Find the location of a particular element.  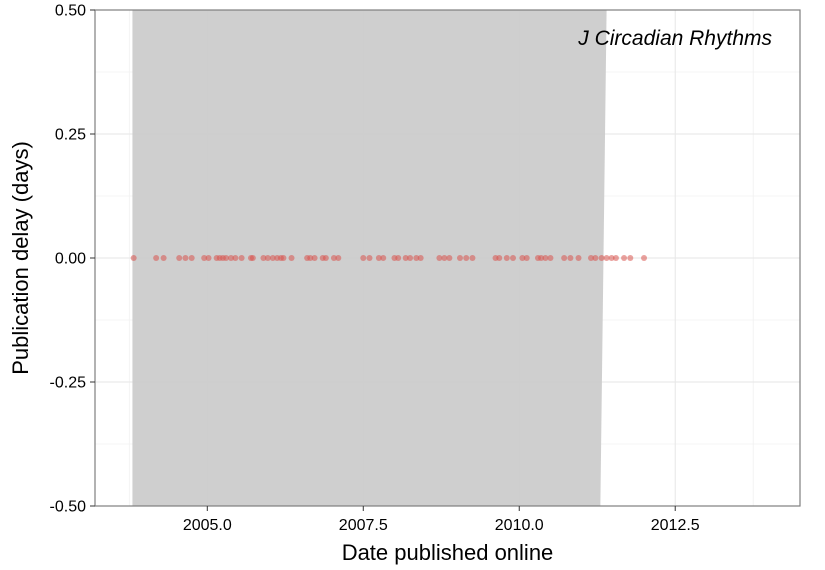

y-tick-label: -0.25 is located at coordinates (68, 383).